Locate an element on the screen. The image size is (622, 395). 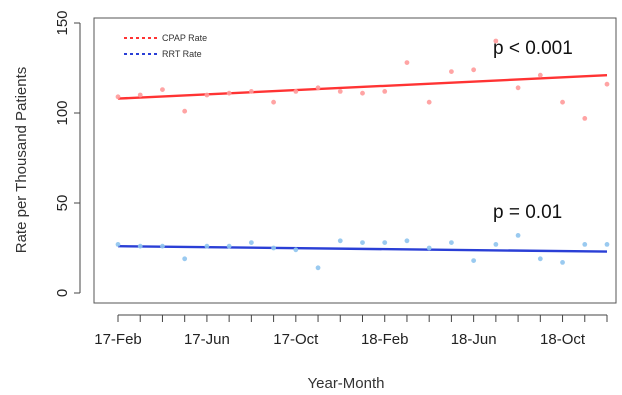
x-tick-label: 18-Oct is located at coordinates (563, 339).